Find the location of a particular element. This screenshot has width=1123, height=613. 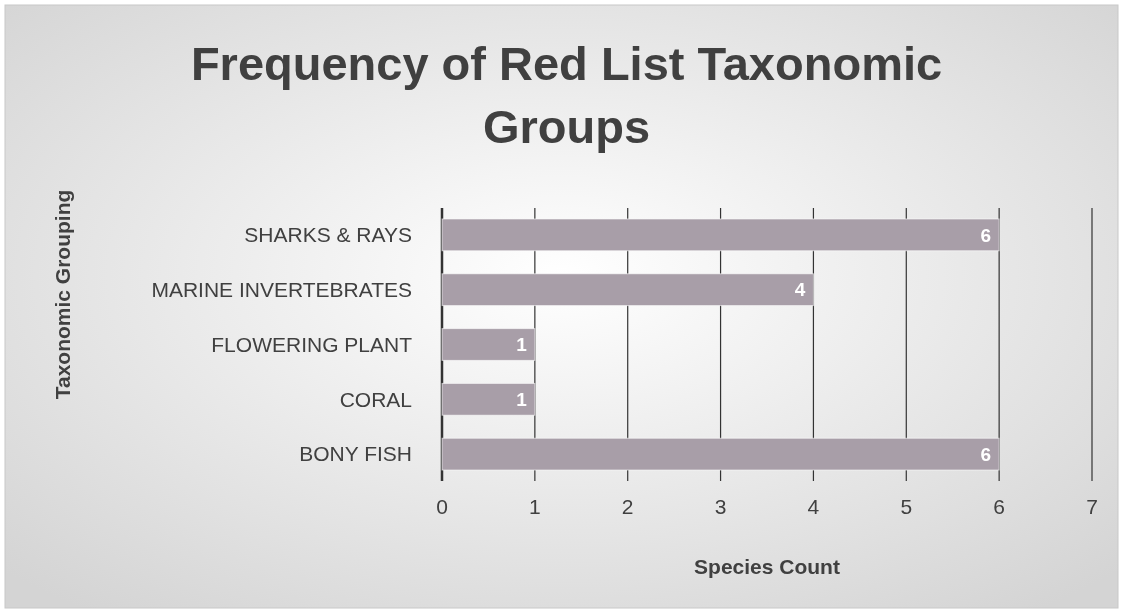

y-tick-label: MARINE INVERTEBRATES is located at coordinates (281, 290).